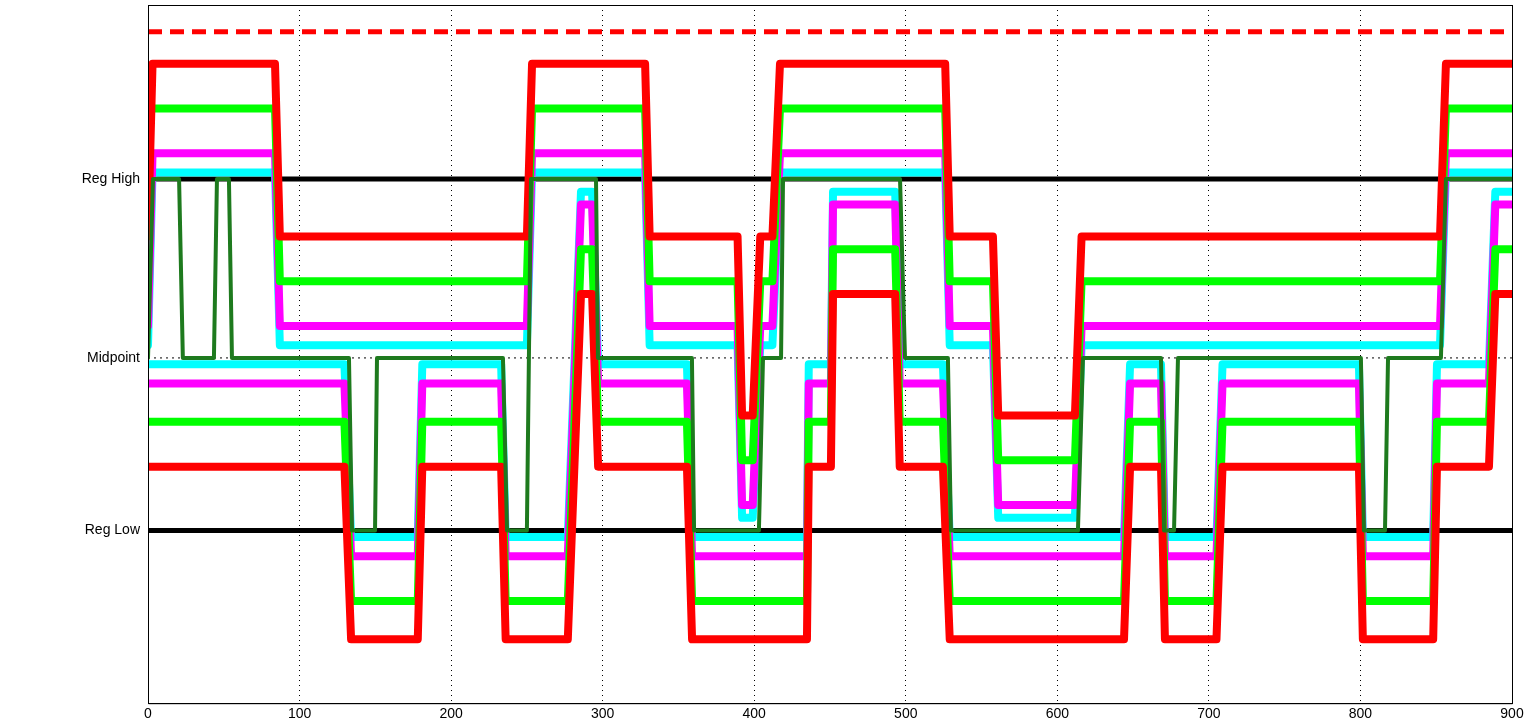 Image resolution: width=1537 pixels, height=726 pixels. I want to click on x-tick-label: 200, so click(451, 713).